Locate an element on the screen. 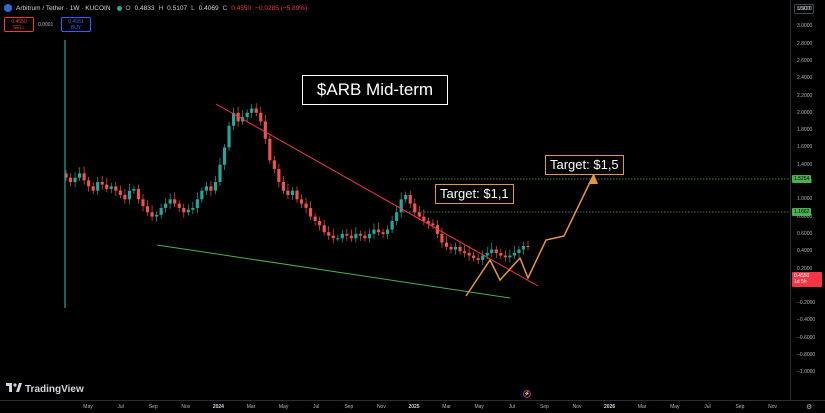 This screenshot has height=413, width=825. currency-selector: USDT is located at coordinates (804, 9).